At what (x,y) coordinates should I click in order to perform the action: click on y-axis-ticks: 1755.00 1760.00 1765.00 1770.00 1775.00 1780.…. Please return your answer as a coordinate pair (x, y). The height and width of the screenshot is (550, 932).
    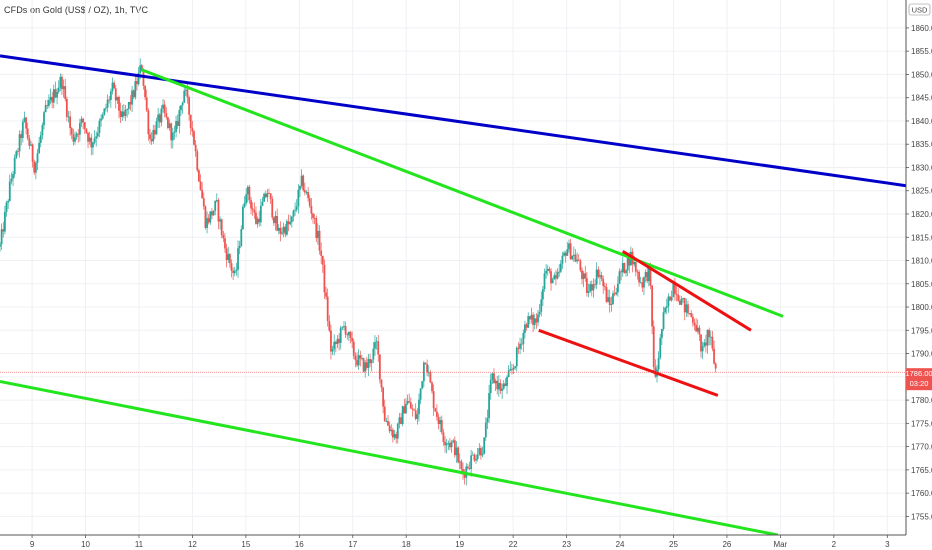
    Looking at the image, I should click on (919, 272).